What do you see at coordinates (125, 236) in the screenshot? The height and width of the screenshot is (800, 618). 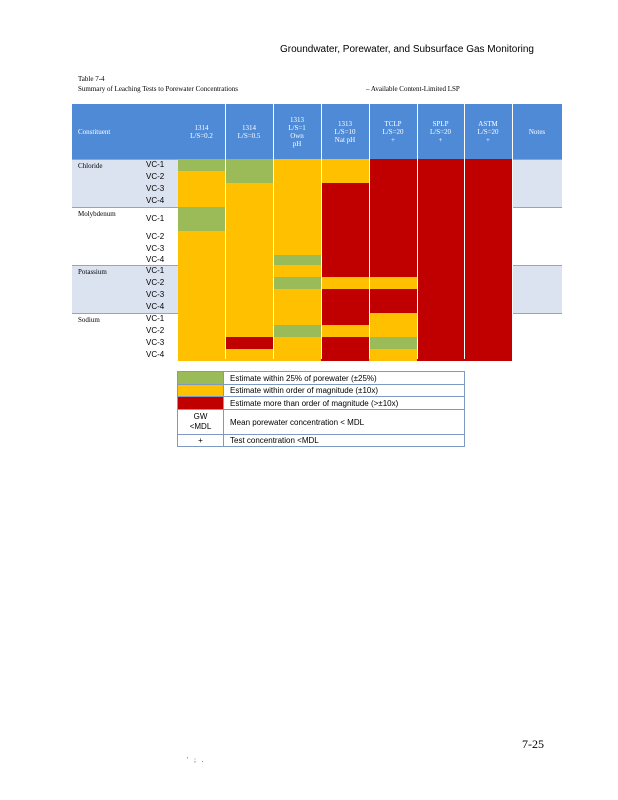 I see `constituent-group: Molybdenum` at bounding box center [125, 236].